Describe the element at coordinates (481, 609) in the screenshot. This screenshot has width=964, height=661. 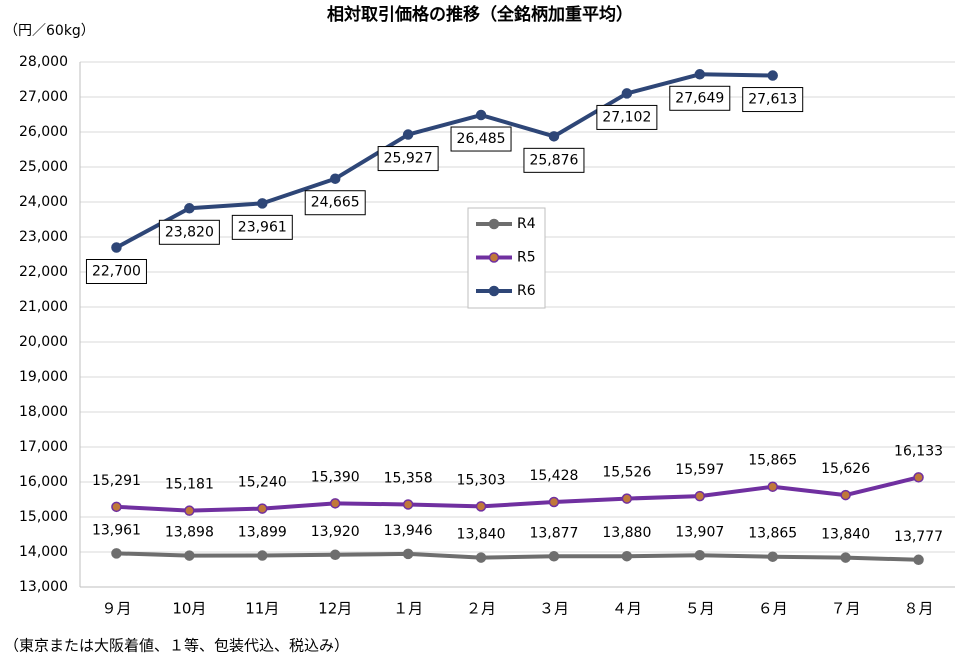
I see `x-tick-label: ２月` at that location.